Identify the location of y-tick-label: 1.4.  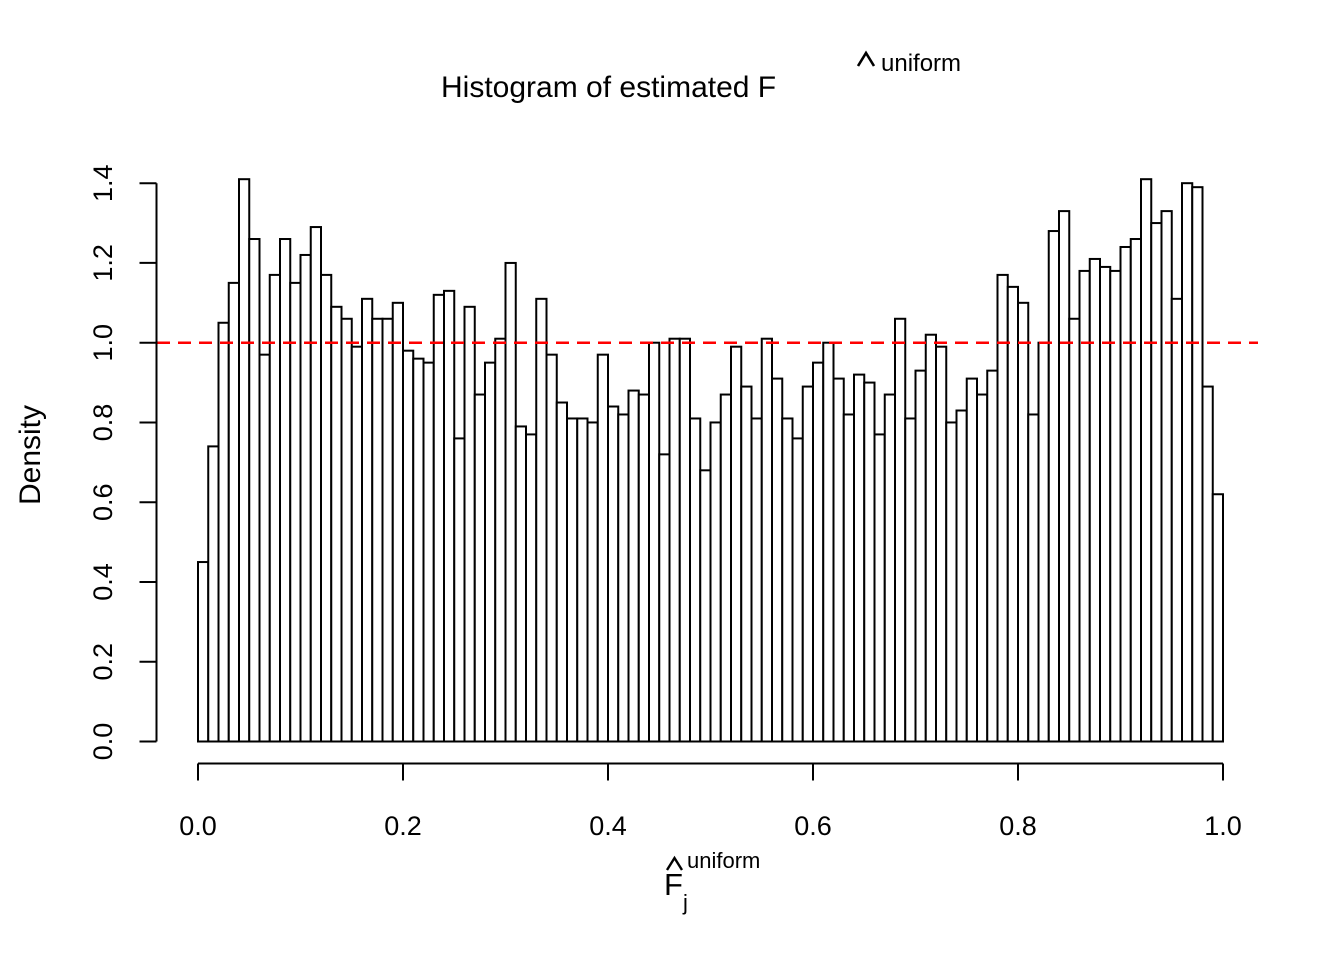
(103, 183).